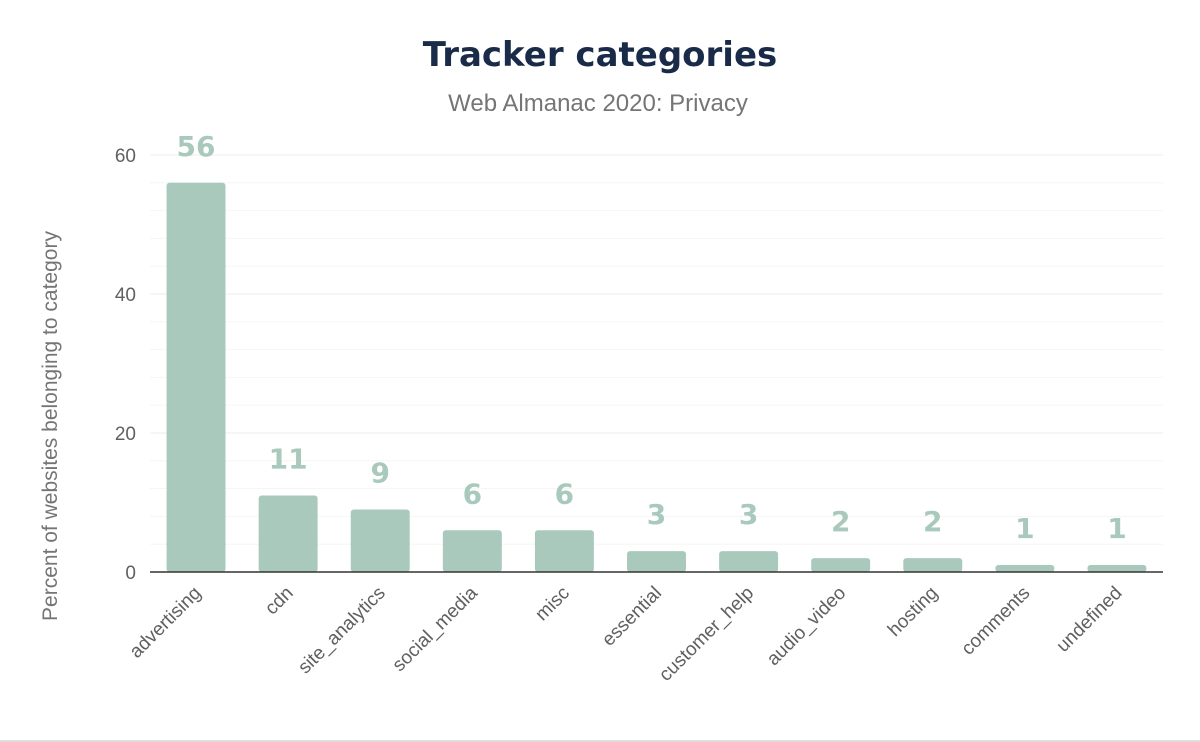  What do you see at coordinates (196, 377) in the screenshot?
I see `bar-advertising` at bounding box center [196, 377].